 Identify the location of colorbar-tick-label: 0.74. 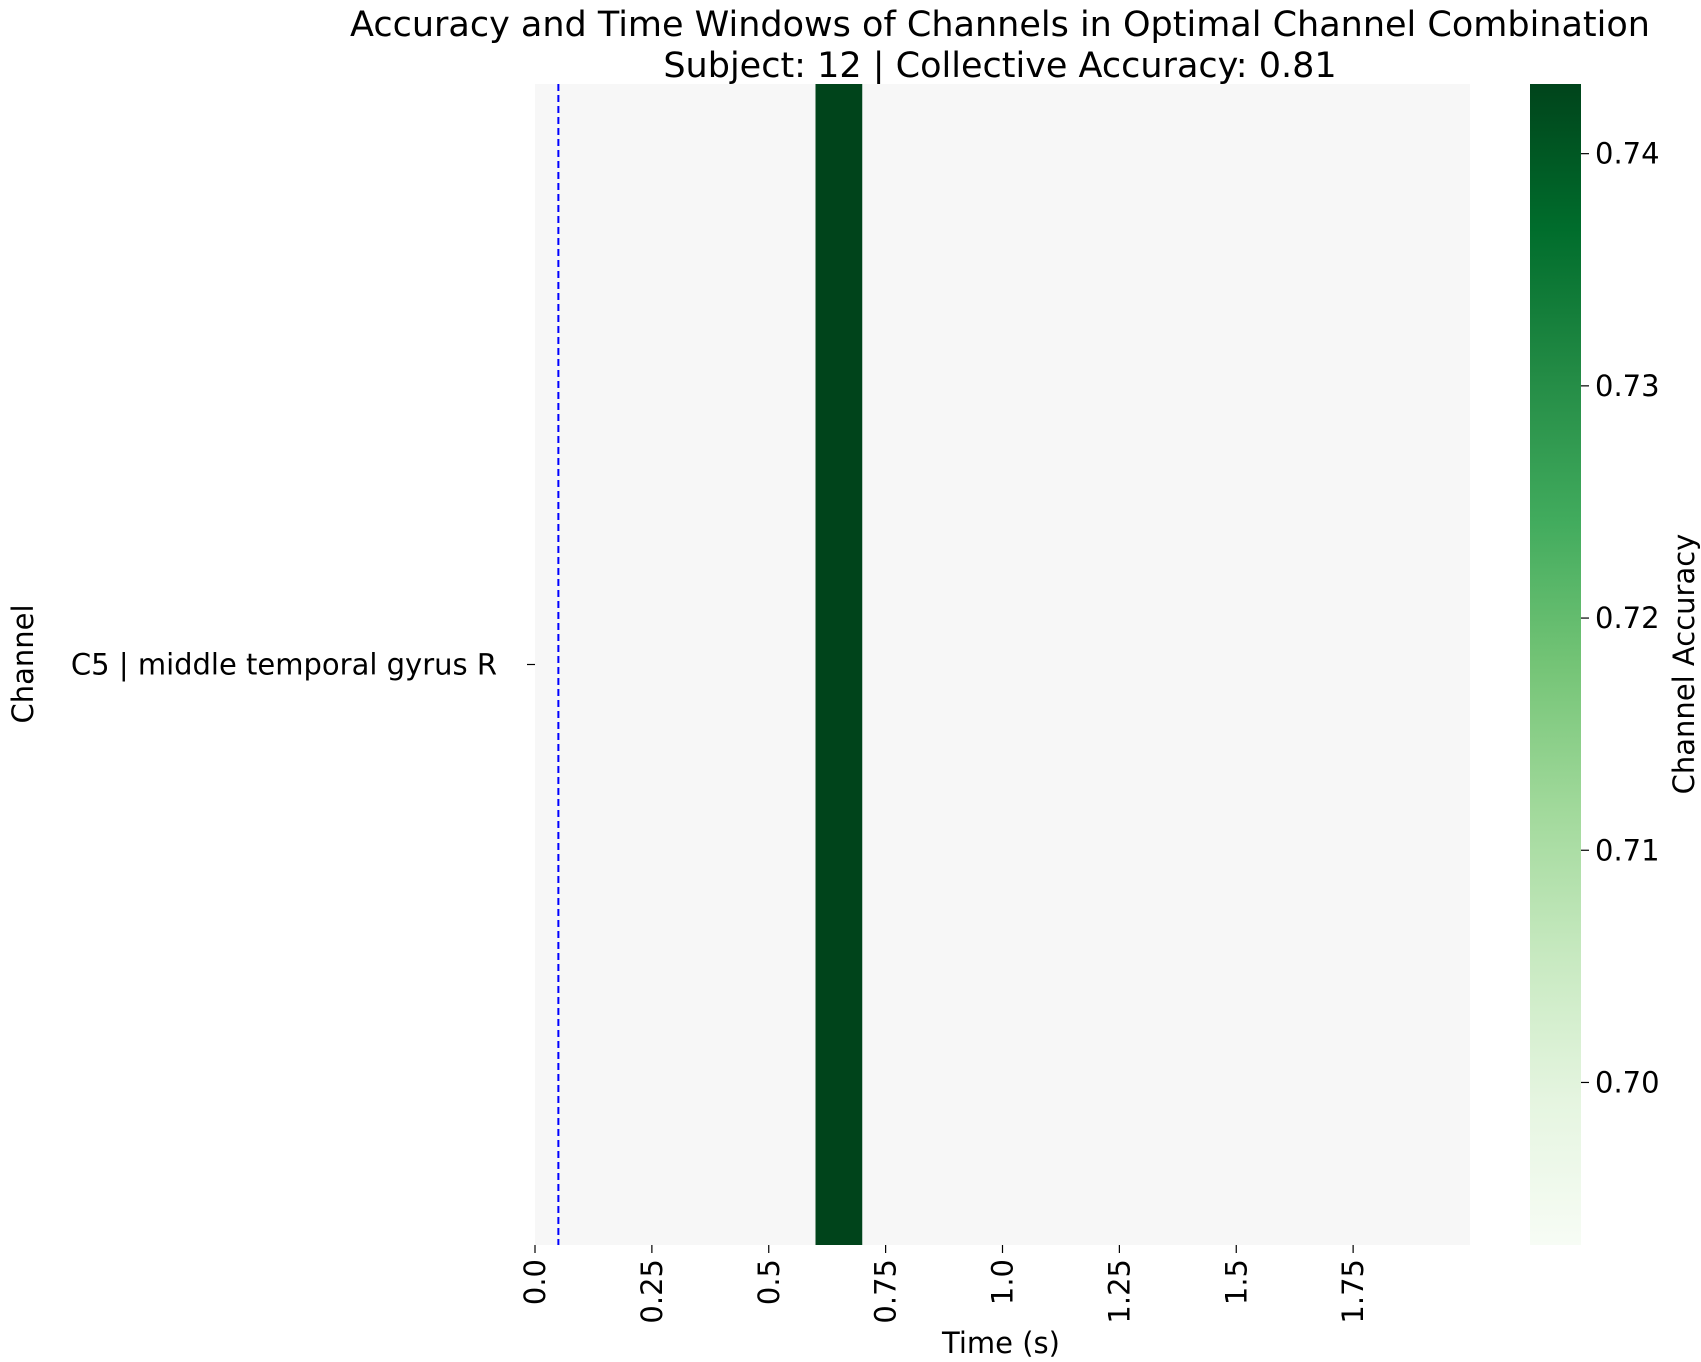
(1627, 154).